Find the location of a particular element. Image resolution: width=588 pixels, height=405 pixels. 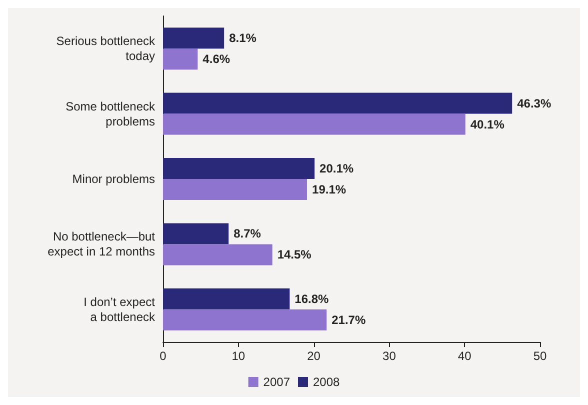

x-tick-label: 10 is located at coordinates (239, 356).